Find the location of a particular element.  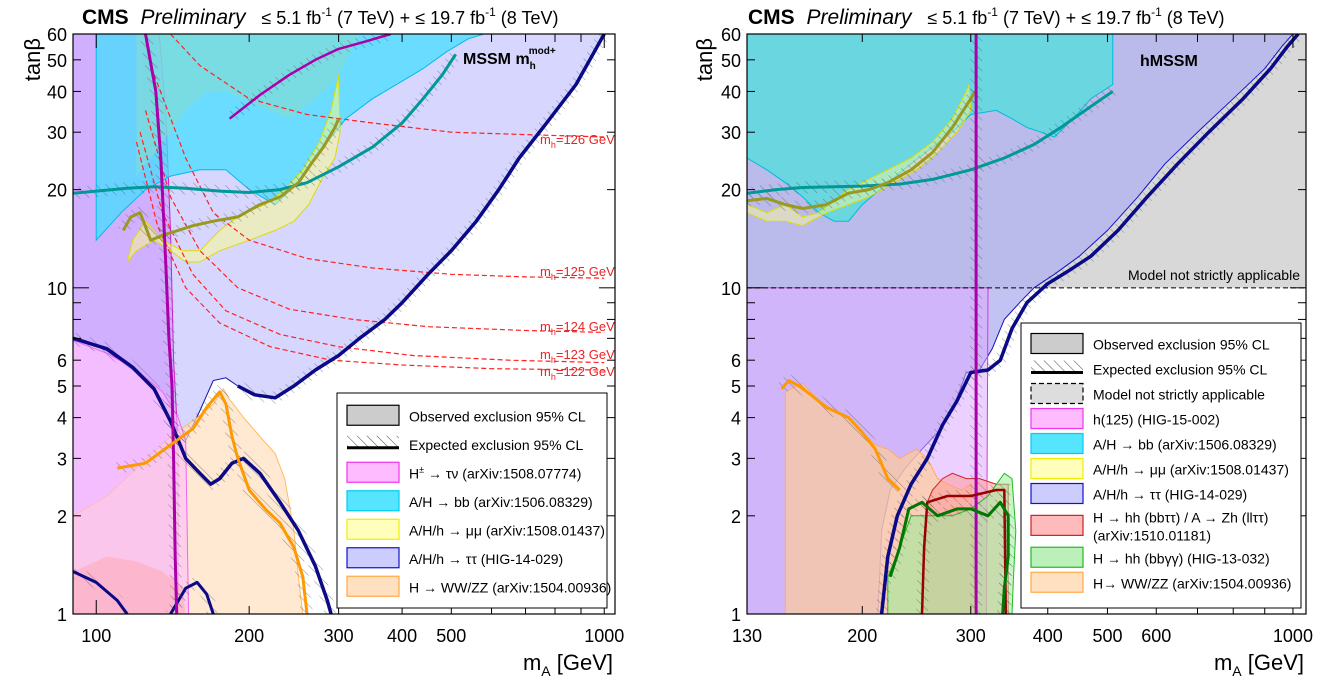

x-tick-label: 130 is located at coordinates (747, 636).